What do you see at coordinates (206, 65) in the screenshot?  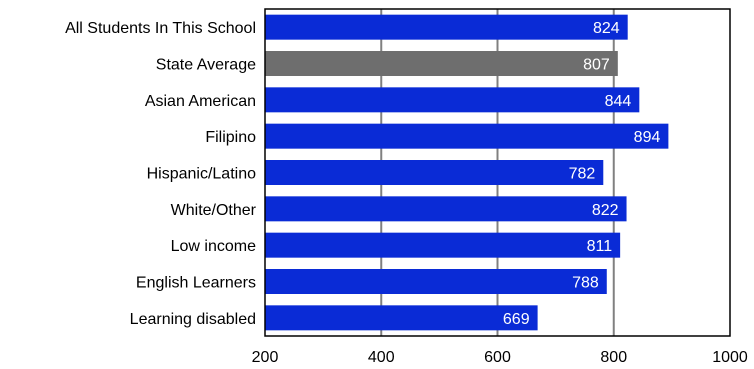 I see `category-label: State Average` at bounding box center [206, 65].